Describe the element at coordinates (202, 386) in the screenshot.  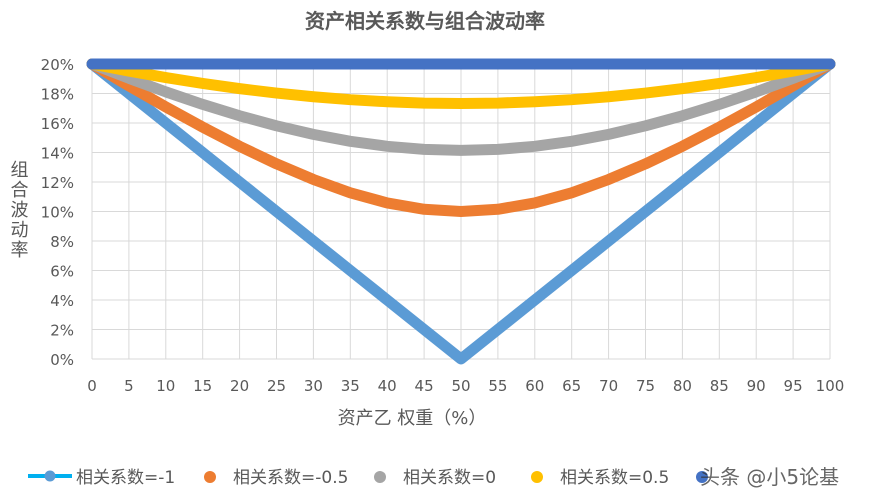
I see `x-tick-label: 15` at that location.